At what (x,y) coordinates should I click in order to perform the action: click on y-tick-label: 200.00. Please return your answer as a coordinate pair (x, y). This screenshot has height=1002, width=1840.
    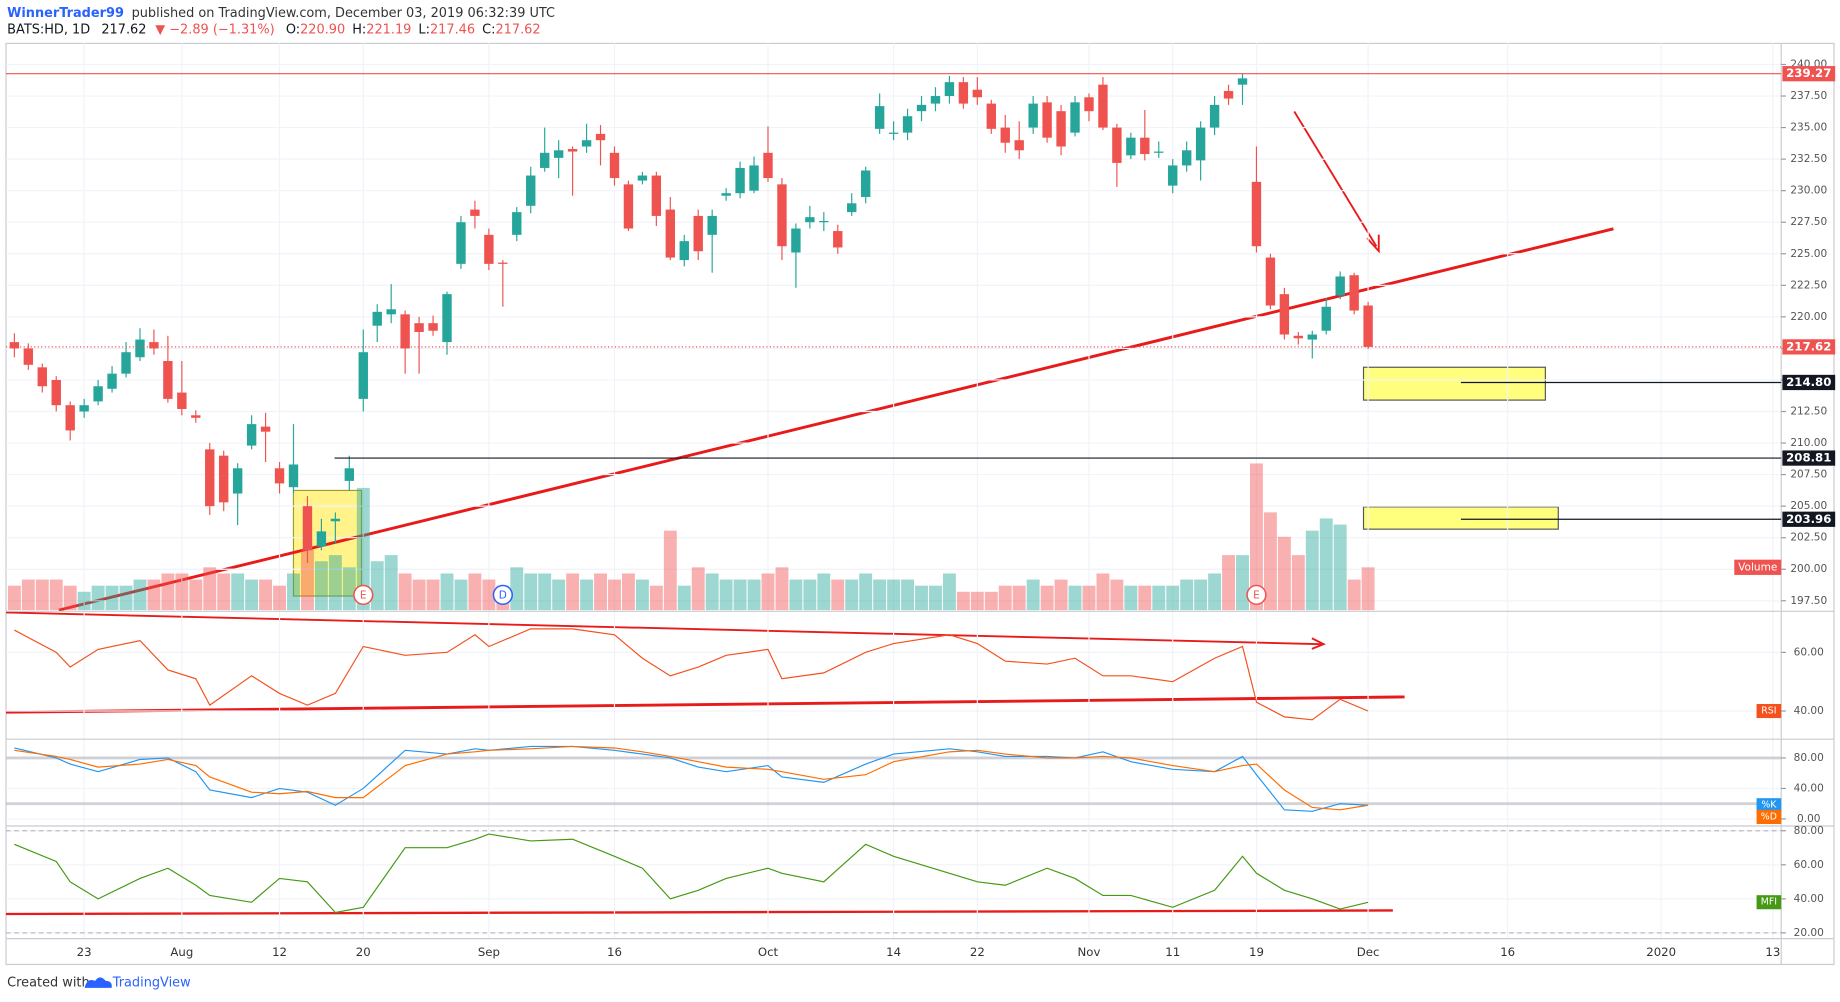
    Looking at the image, I should click on (1808, 569).